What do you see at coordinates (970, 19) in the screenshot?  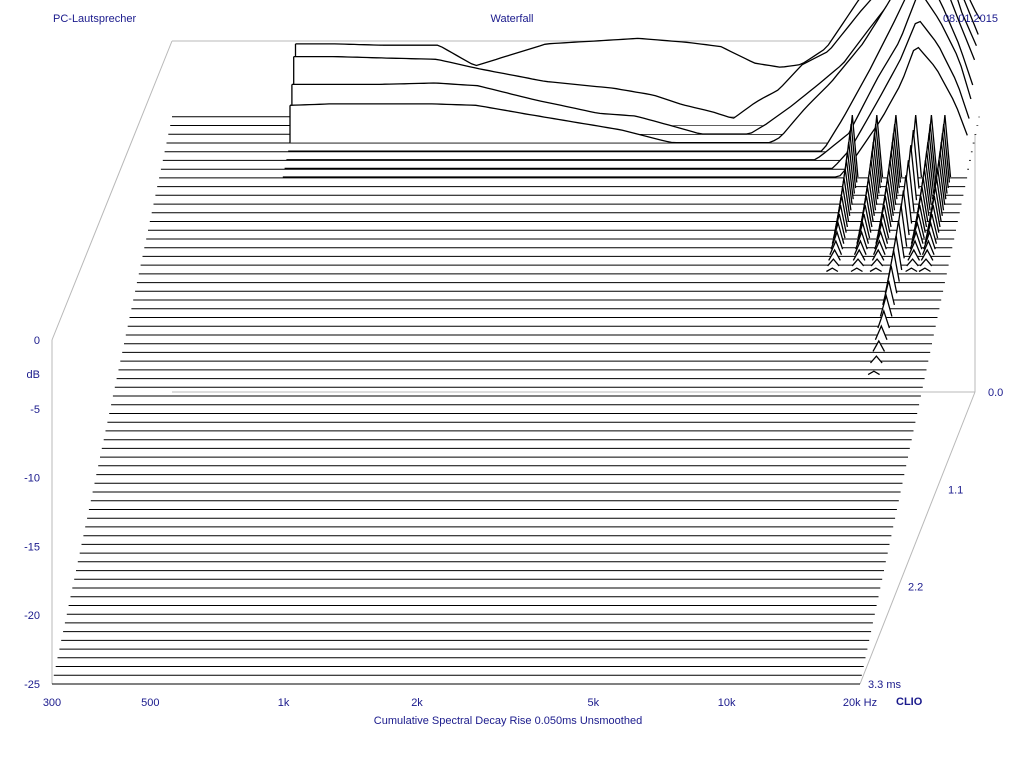 I see `header-date: 08.01.2015` at bounding box center [970, 19].